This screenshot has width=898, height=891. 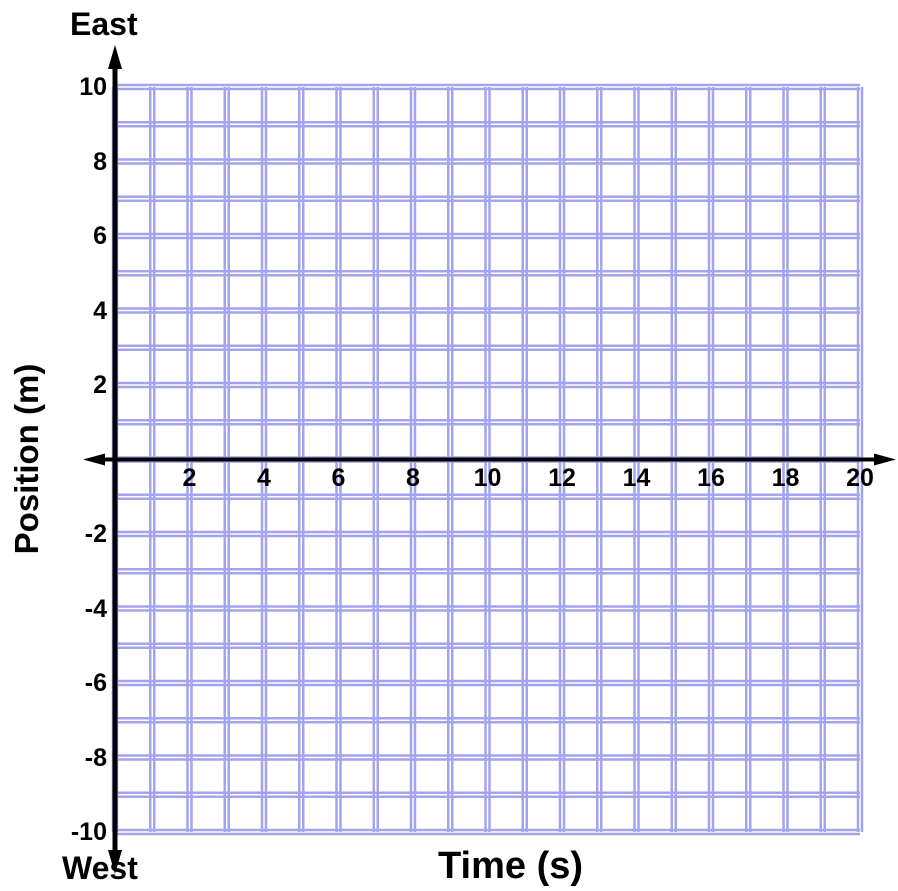 I want to click on x-tick-label: 18, so click(x=785, y=477).